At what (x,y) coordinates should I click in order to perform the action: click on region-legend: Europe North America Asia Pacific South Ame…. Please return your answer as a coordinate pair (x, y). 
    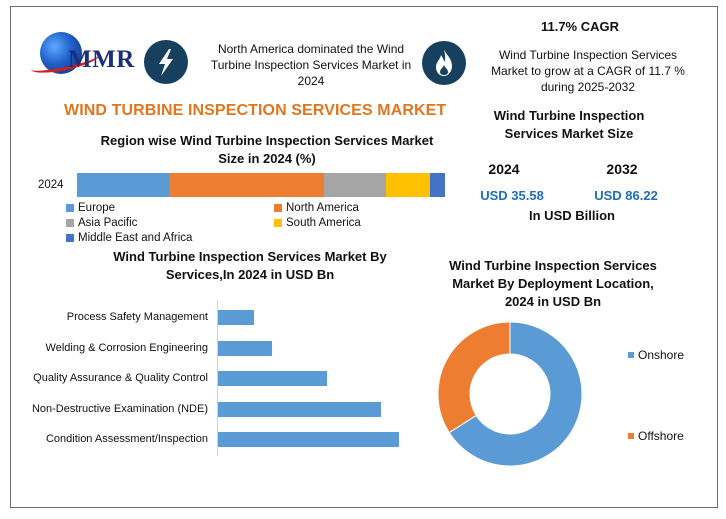
    Looking at the image, I should click on (246, 225).